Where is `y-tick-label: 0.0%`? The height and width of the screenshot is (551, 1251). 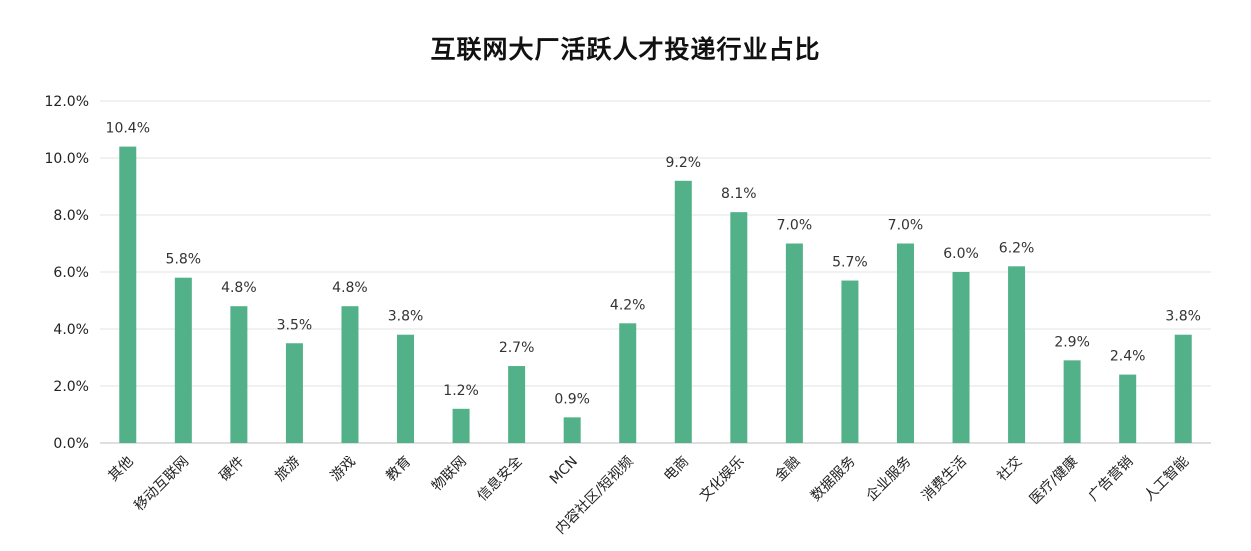 y-tick-label: 0.0% is located at coordinates (71, 444).